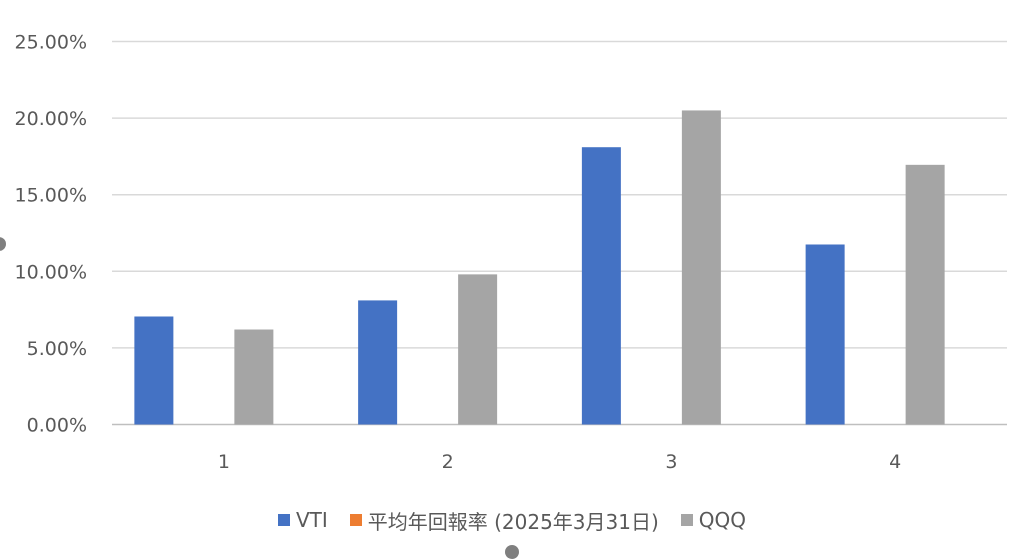 Image resolution: width=1024 pixels, height=559 pixels. Describe the element at coordinates (51, 272) in the screenshot. I see `y-tick-label: 10.00%` at that location.